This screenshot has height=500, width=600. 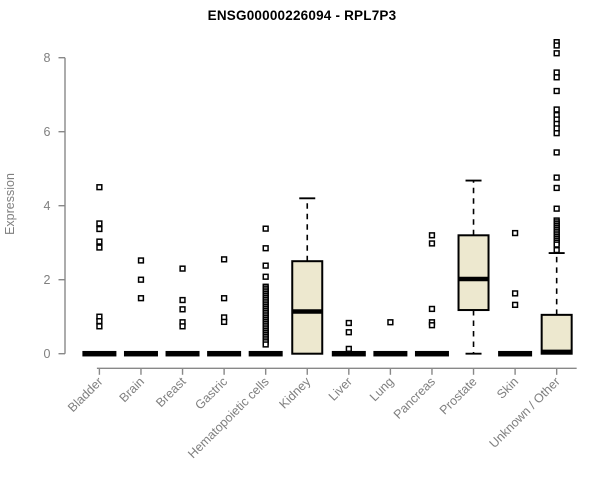 What do you see at coordinates (47, 280) in the screenshot?
I see `y-tick-label: 2` at bounding box center [47, 280].